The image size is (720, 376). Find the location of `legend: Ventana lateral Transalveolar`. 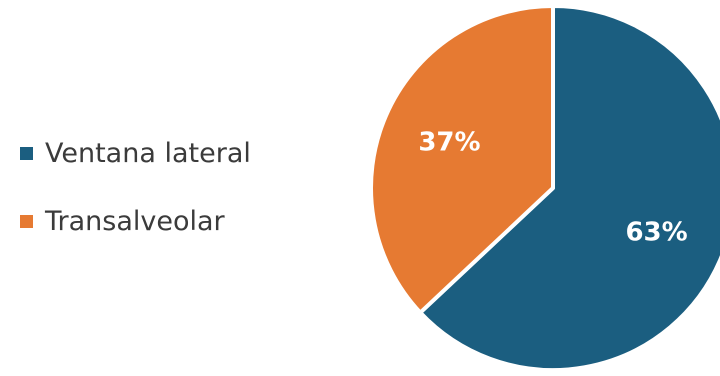

legend: Ventana lateral Transalveolar is located at coordinates (135, 203).